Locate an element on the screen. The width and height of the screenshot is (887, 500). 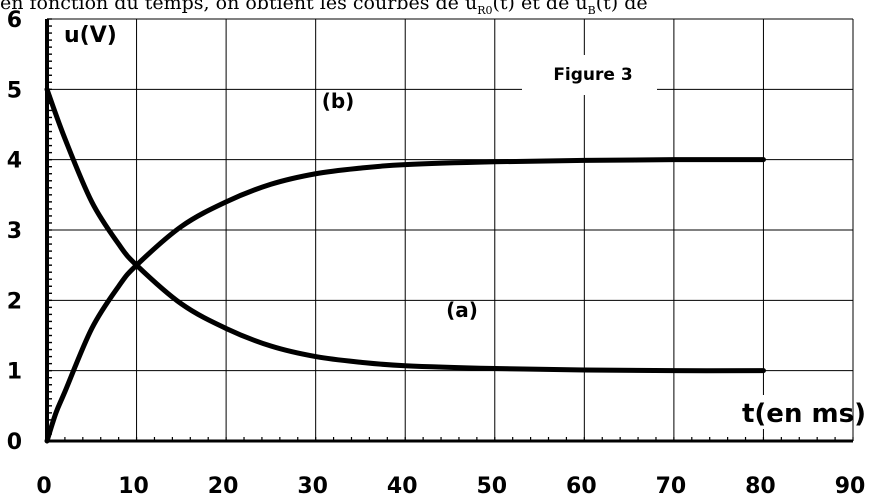
y-tick-label: 2 is located at coordinates (14, 301).